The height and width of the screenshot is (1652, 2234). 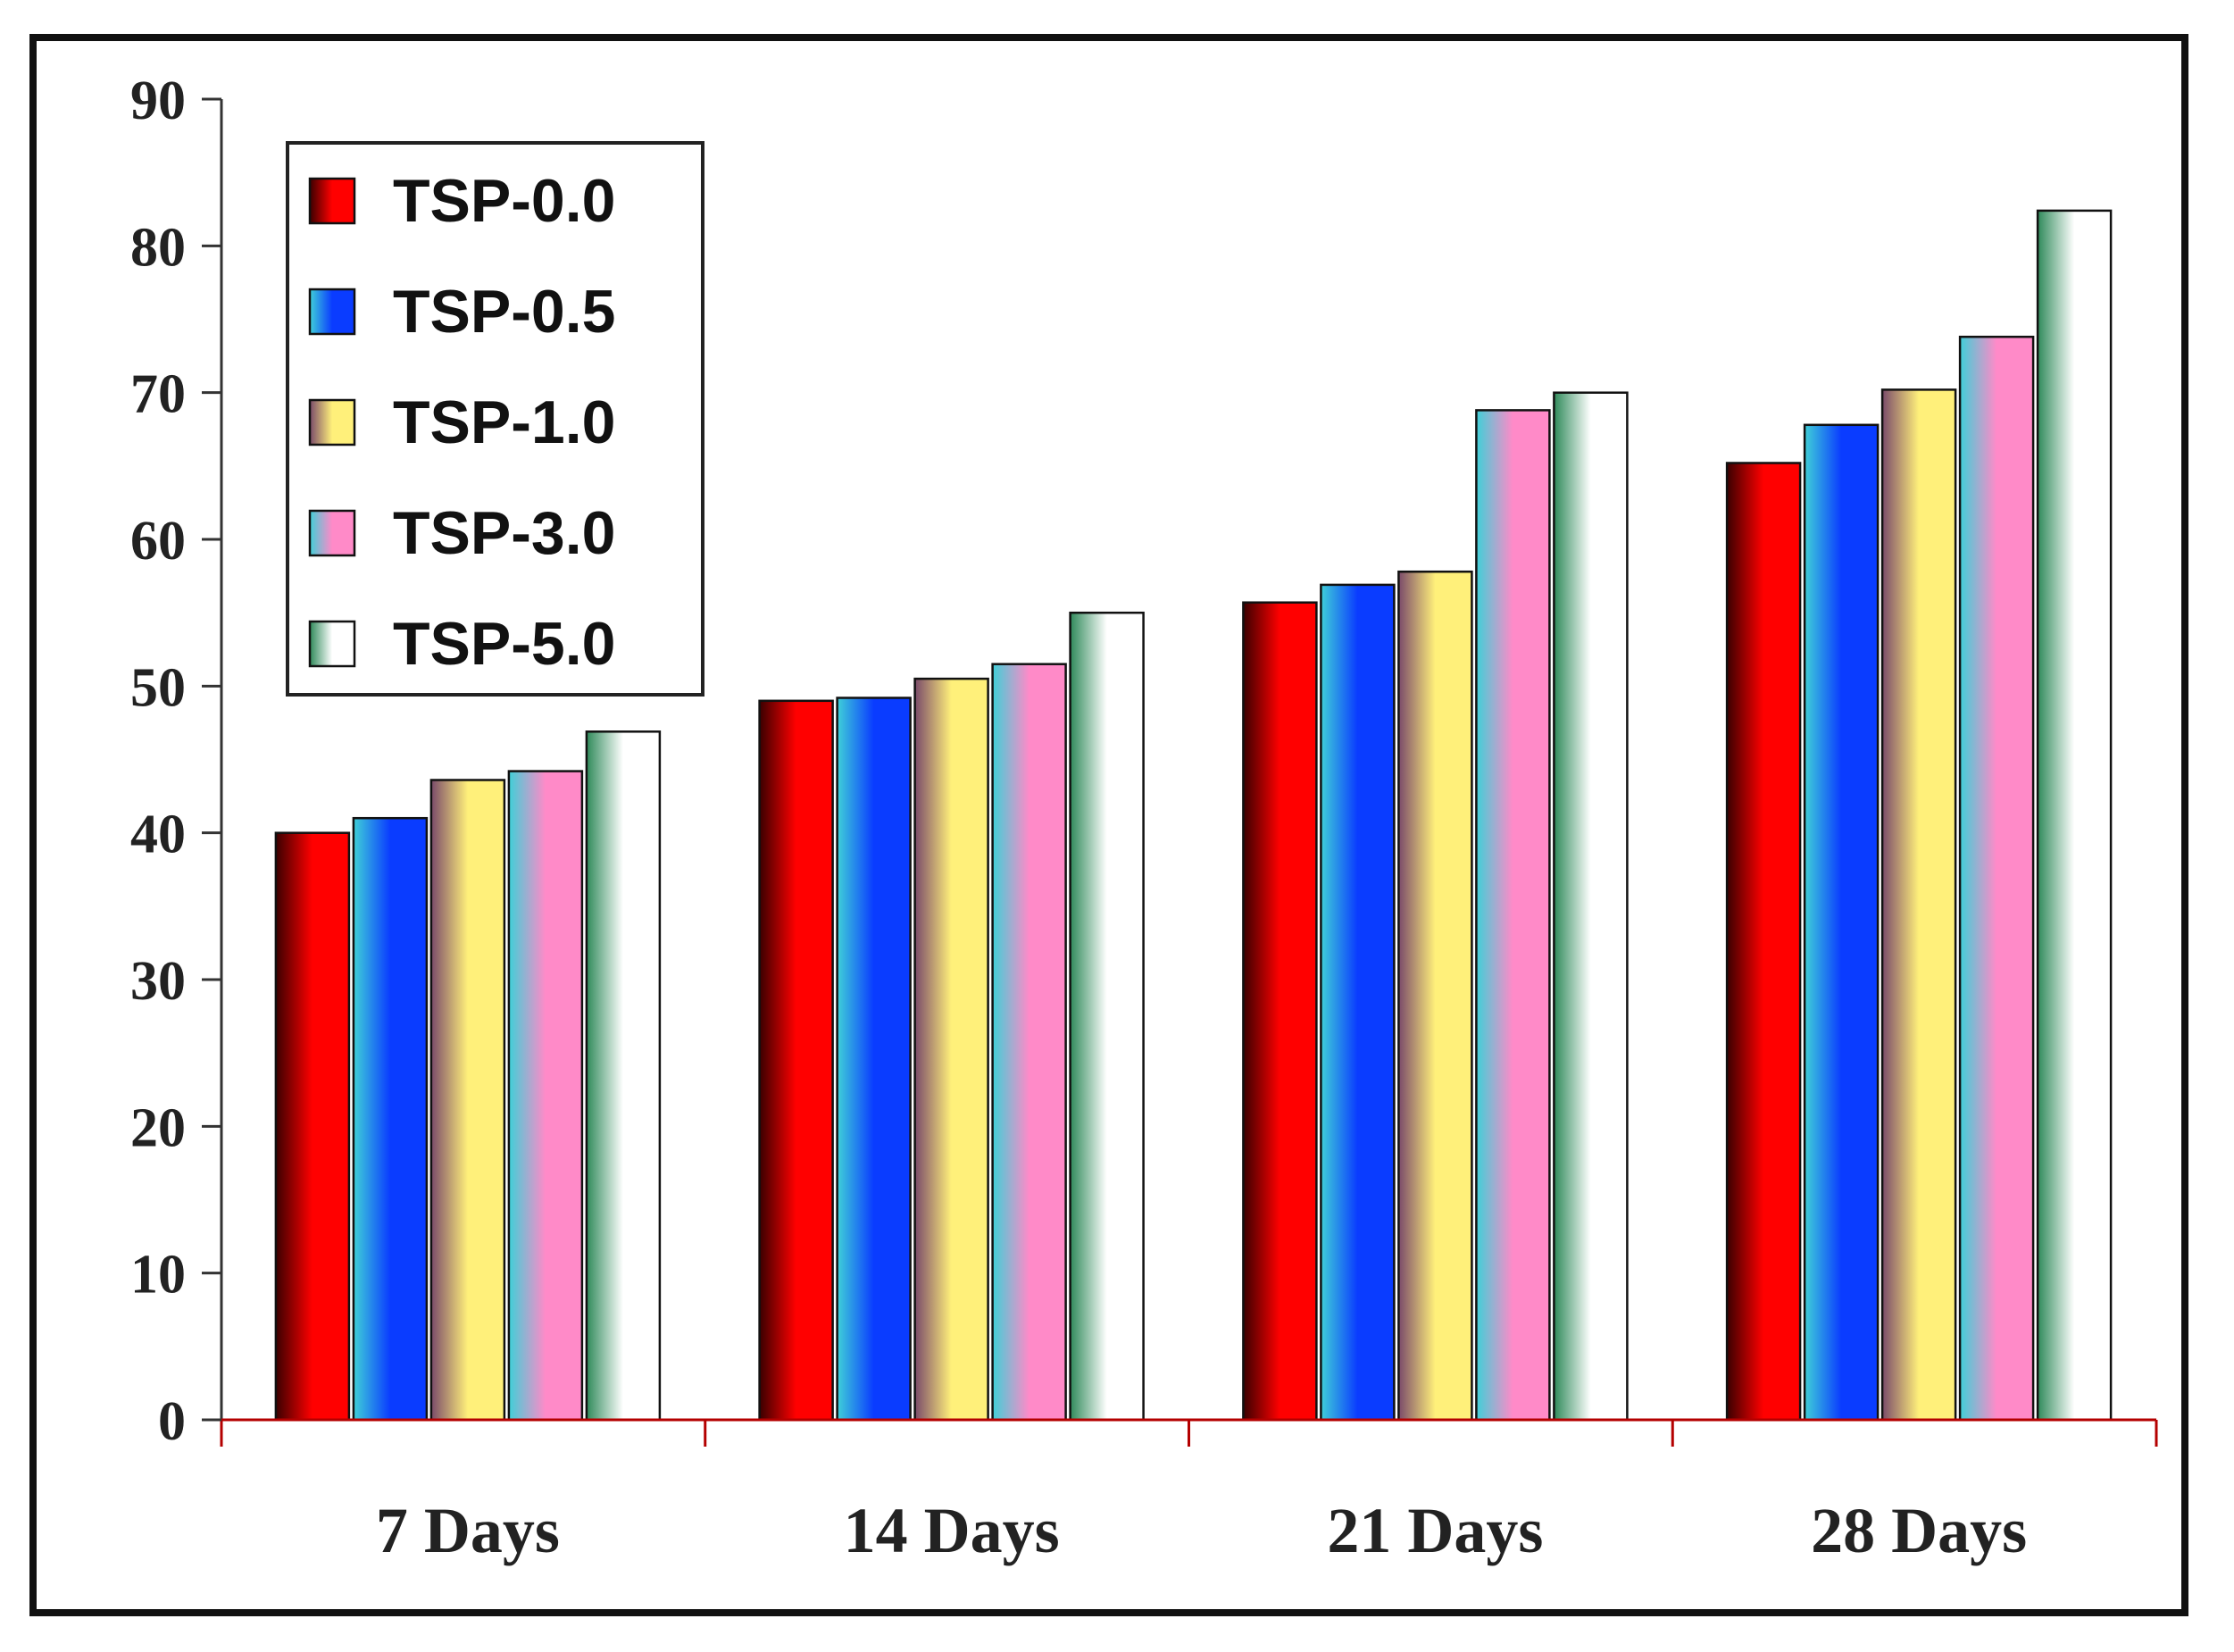 What do you see at coordinates (468, 1530) in the screenshot?
I see `x-category-label: 7 Days` at bounding box center [468, 1530].